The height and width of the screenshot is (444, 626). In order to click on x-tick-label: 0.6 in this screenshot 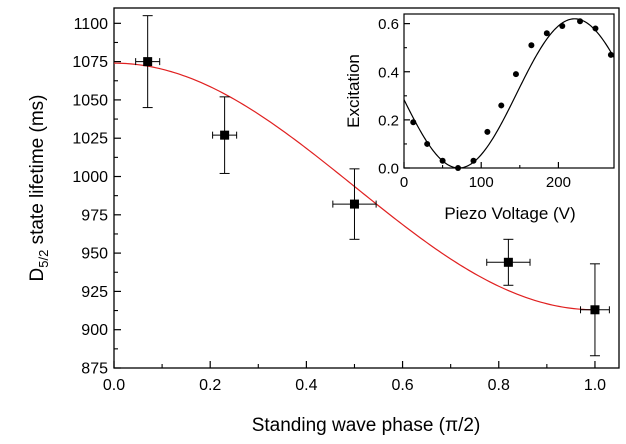, I will do `click(402, 385)`.